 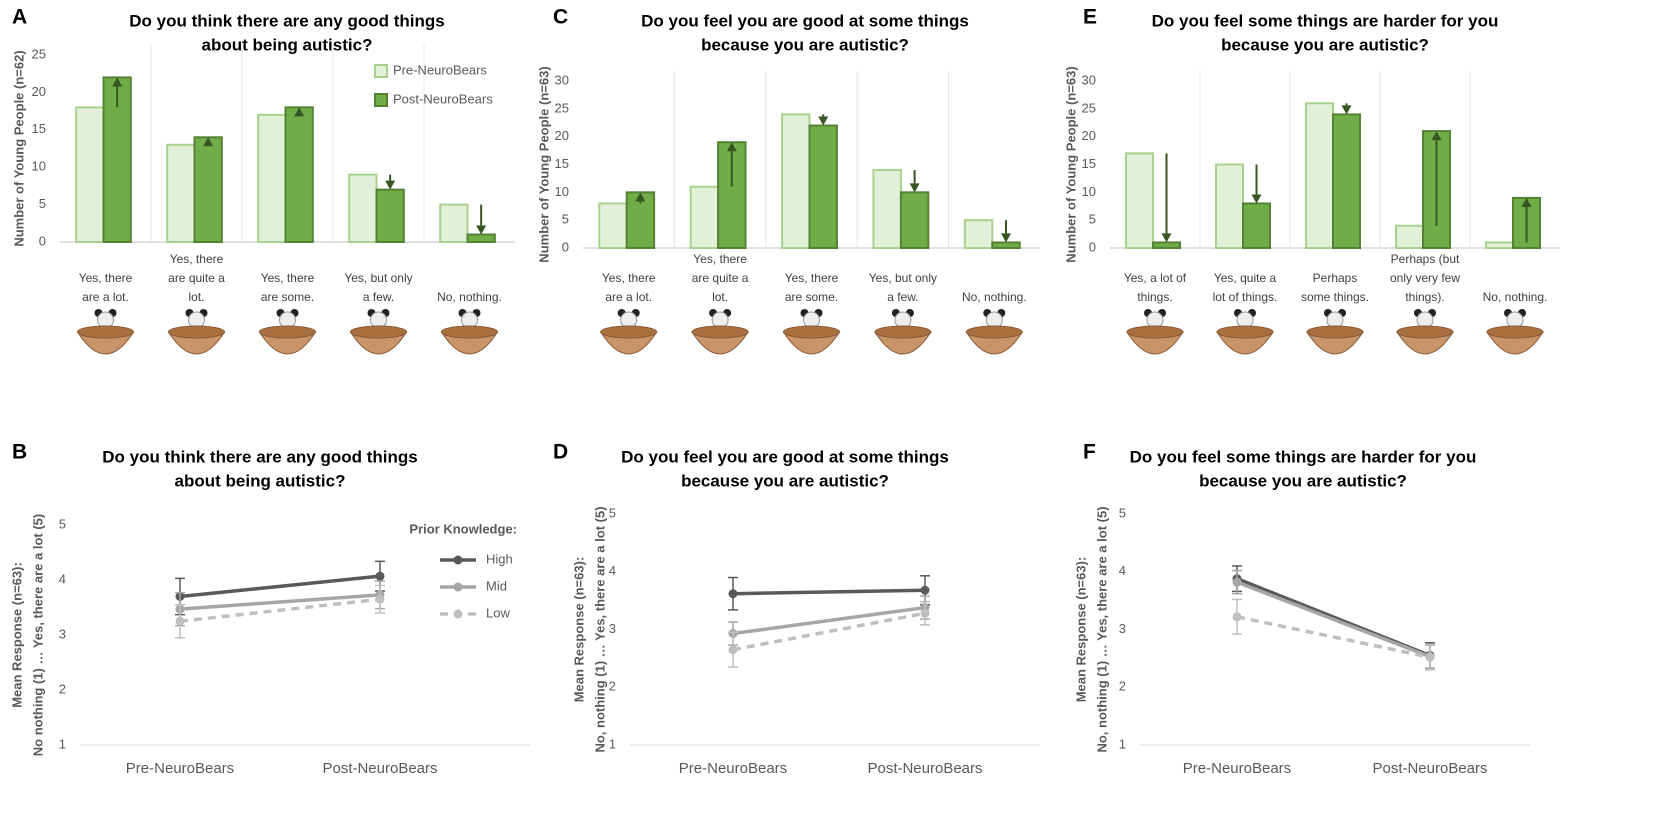 What do you see at coordinates (260, 480) in the screenshot?
I see `chart-title: about being autistic?` at bounding box center [260, 480].